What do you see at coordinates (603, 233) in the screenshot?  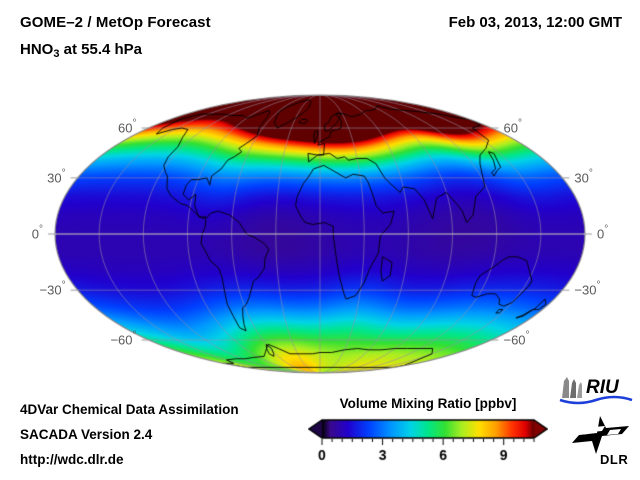 I see `latitude-label-right-0: 0°` at bounding box center [603, 233].